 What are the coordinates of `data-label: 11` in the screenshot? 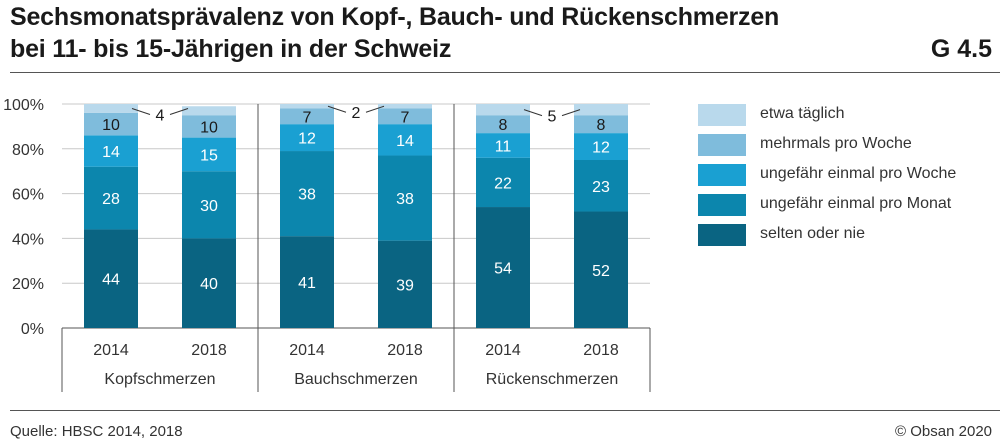 It's located at (503, 146).